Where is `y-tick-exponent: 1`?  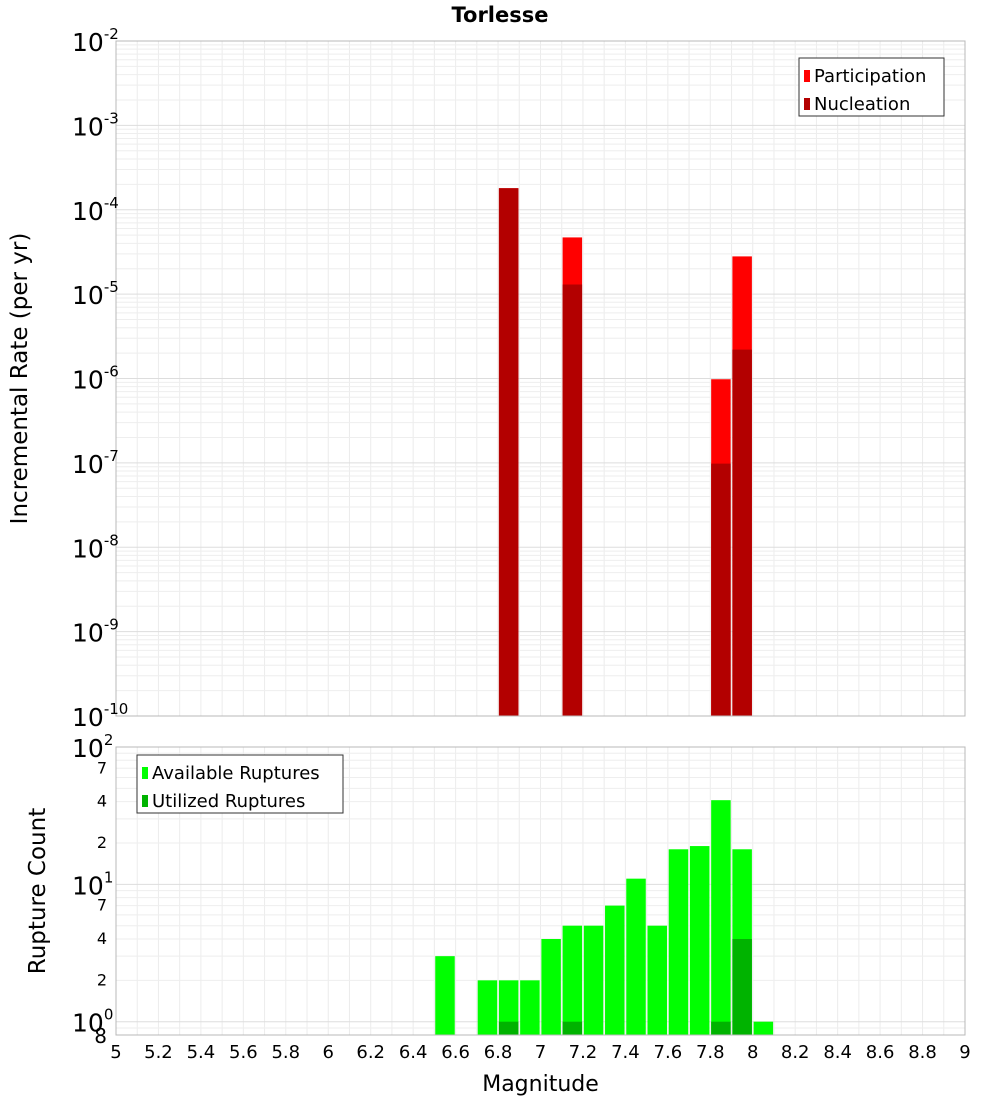 y-tick-exponent: 1 is located at coordinates (109, 877).